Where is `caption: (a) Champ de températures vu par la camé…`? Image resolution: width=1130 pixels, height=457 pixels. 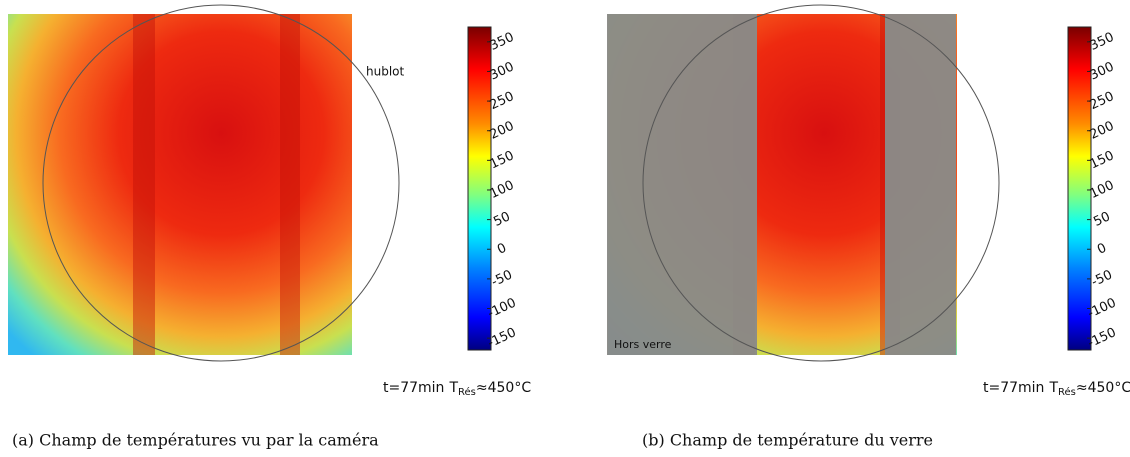 caption: (a) Champ de températures vu par la camé… is located at coordinates (195, 440).